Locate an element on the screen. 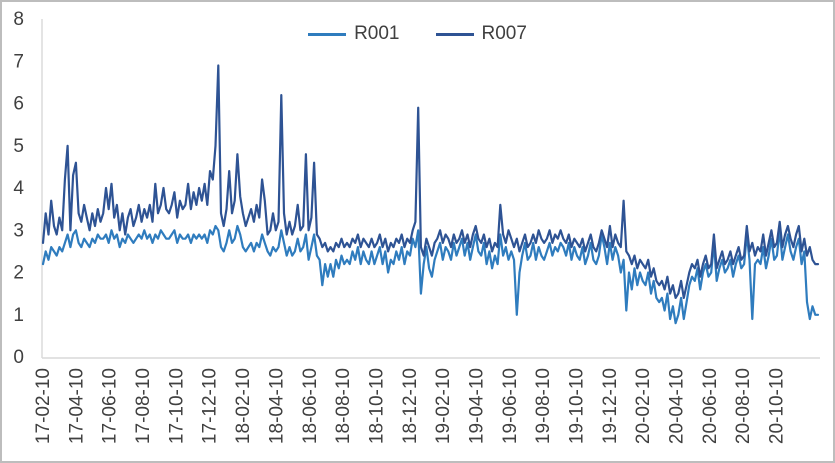 The image size is (835, 463). legend-item-r007: R007 is located at coordinates (481, 34).